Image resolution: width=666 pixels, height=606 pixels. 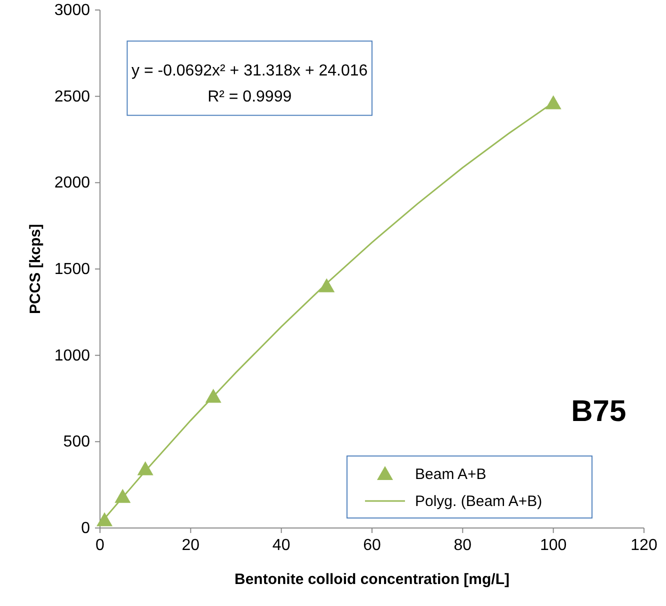 I want to click on y-tick-label: 1000, so click(x=72, y=355).